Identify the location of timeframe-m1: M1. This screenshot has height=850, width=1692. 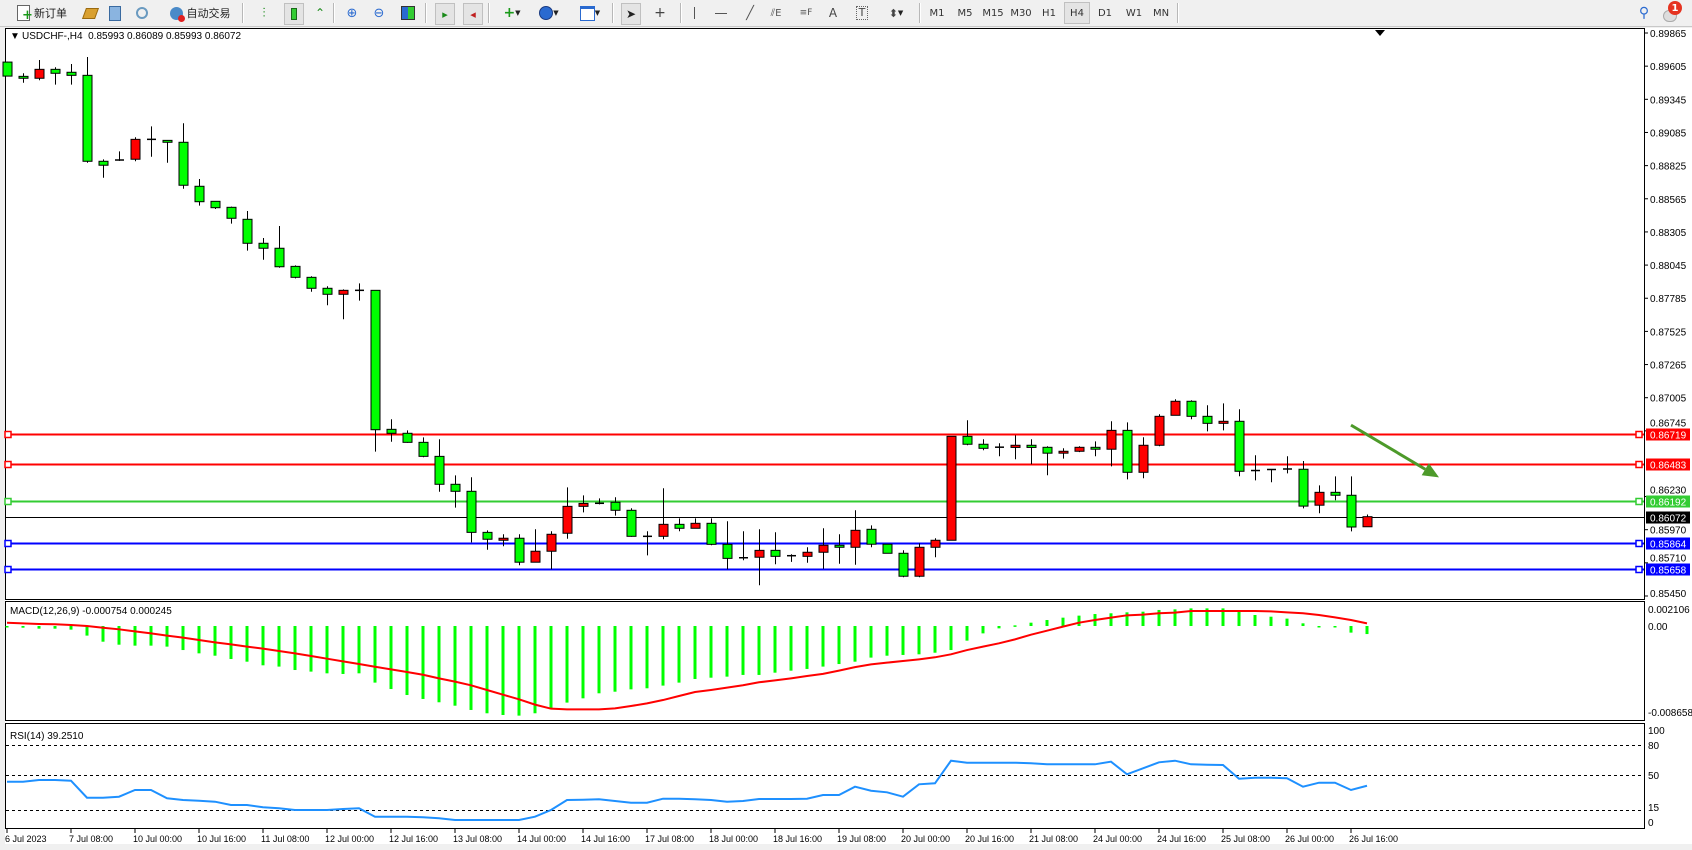
(937, 13).